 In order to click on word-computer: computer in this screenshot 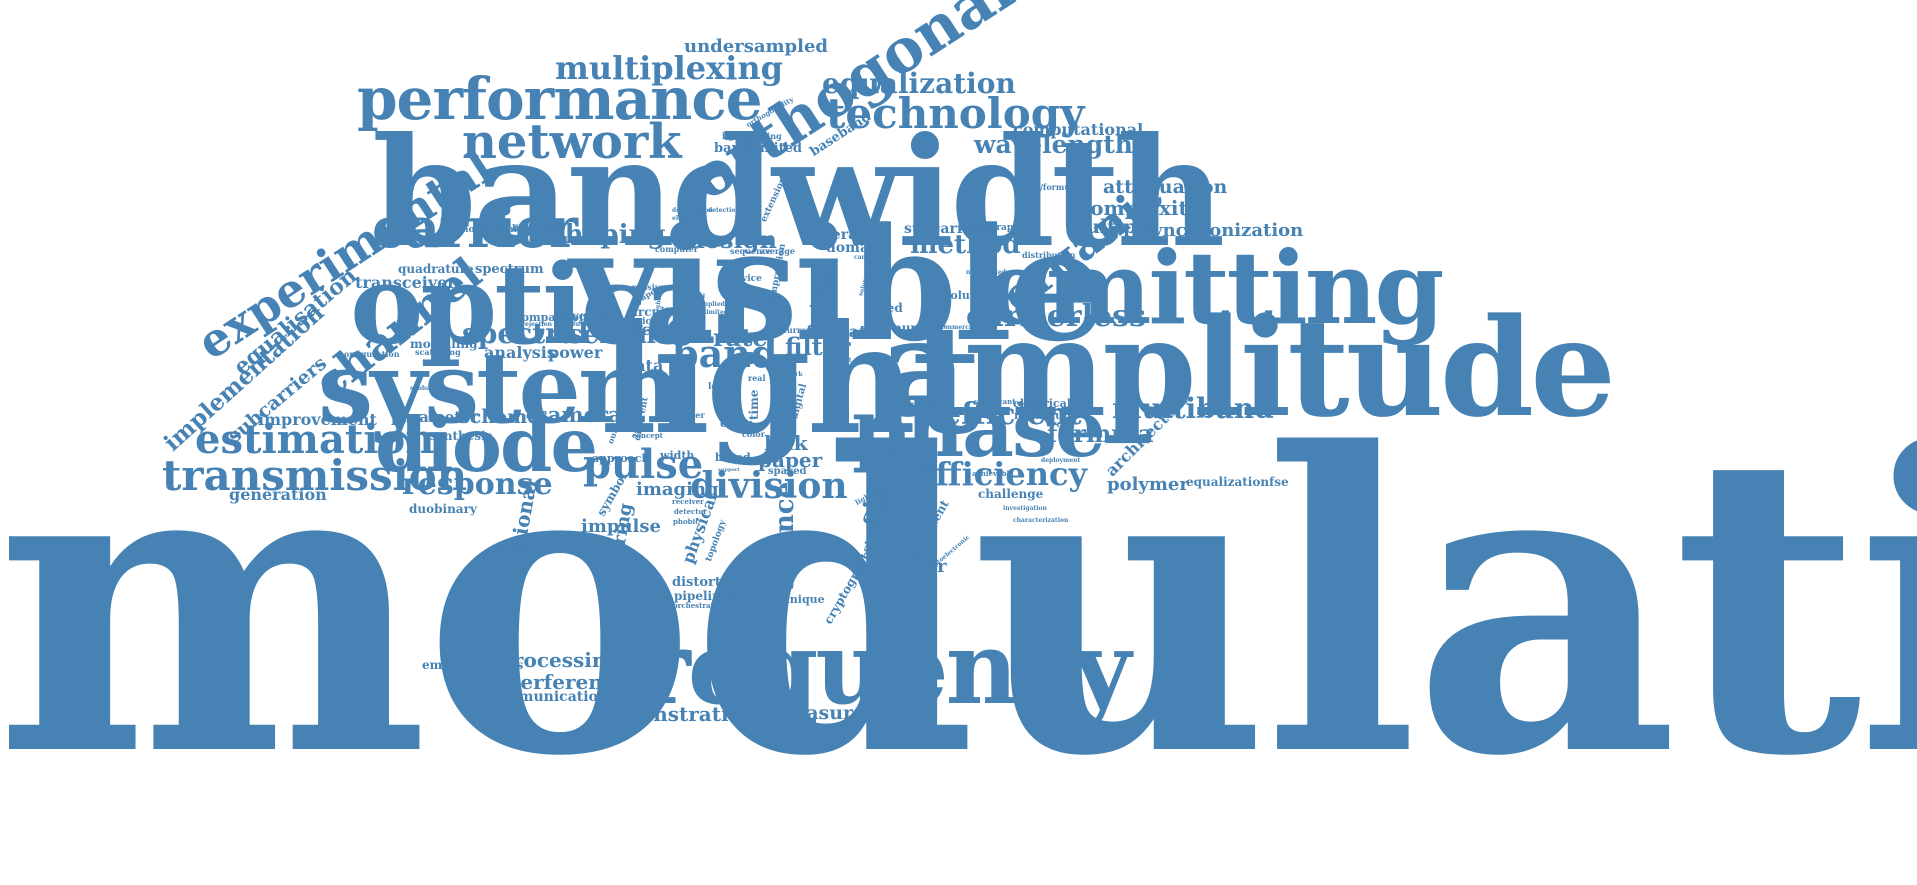, I will do `click(677, 249)`.